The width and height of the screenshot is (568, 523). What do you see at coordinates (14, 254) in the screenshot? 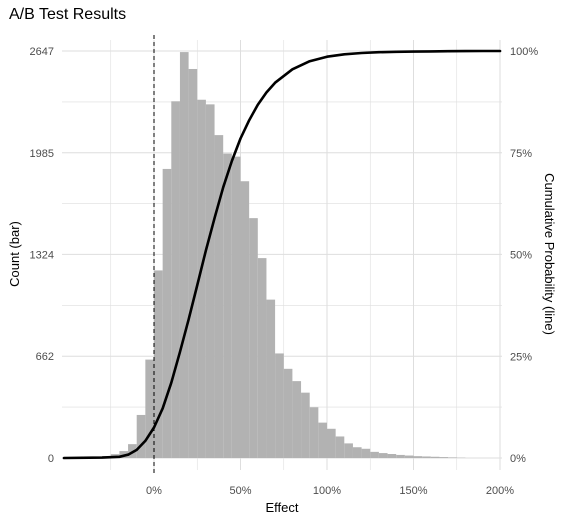
I see `y-axis-title: Count (bar)` at bounding box center [14, 254].